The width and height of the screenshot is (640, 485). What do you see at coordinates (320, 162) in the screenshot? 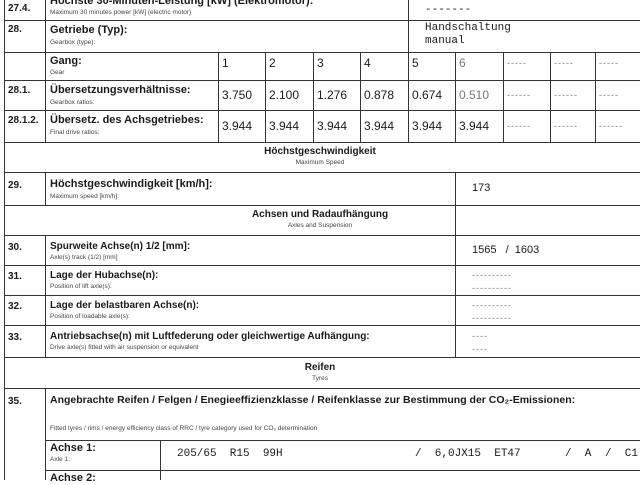
I see `section-heading-en: Maximum Speed` at bounding box center [320, 162].